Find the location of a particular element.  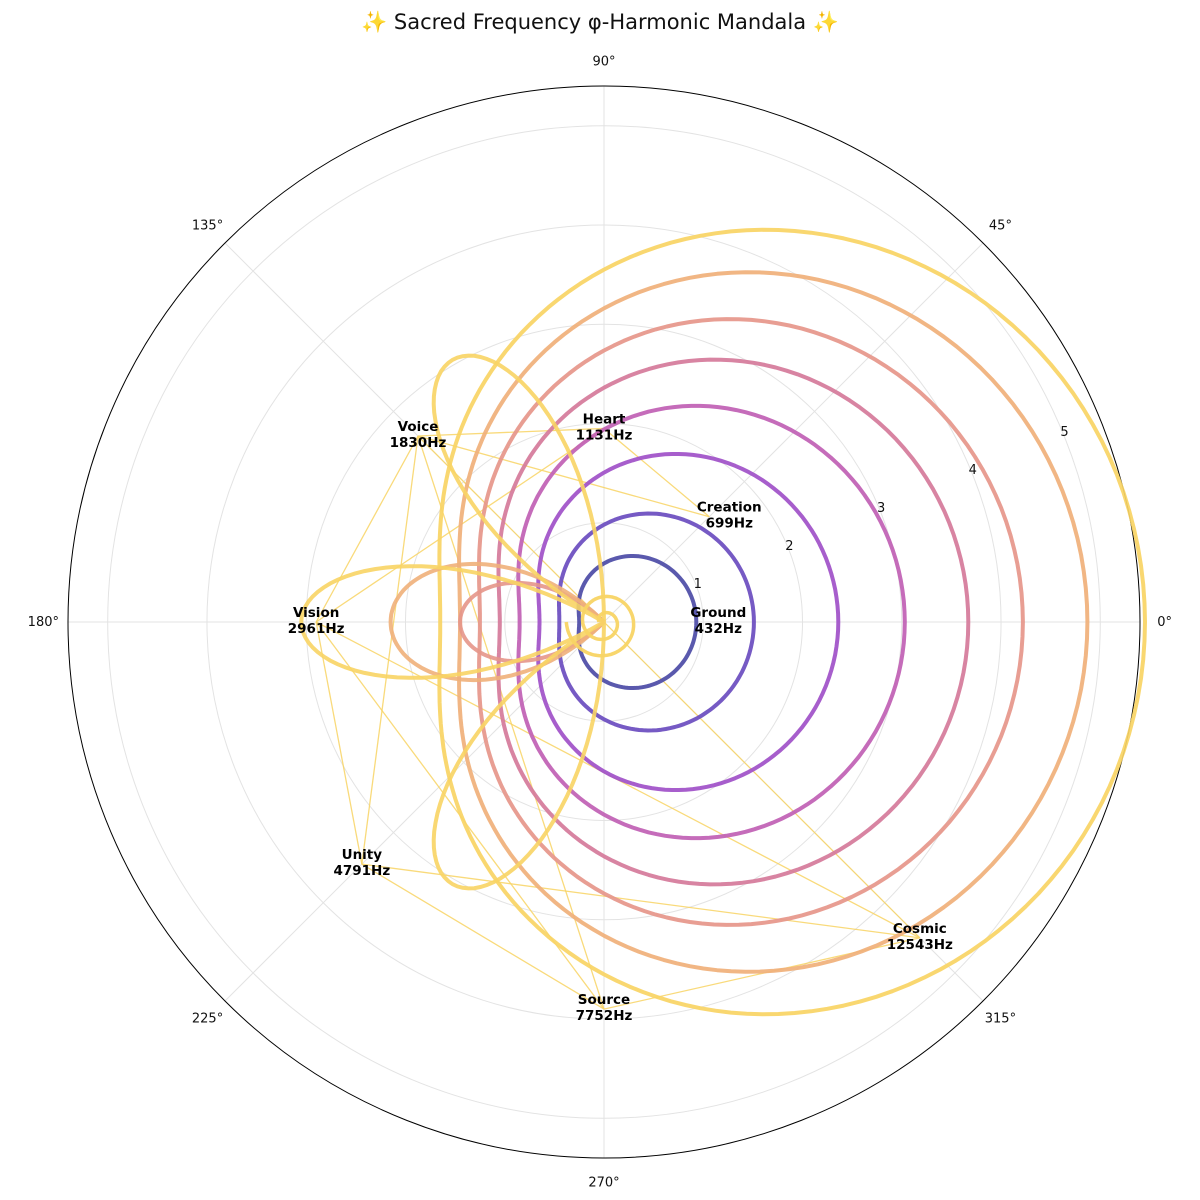

angle-tick-label: 315° is located at coordinates (1000, 1018).